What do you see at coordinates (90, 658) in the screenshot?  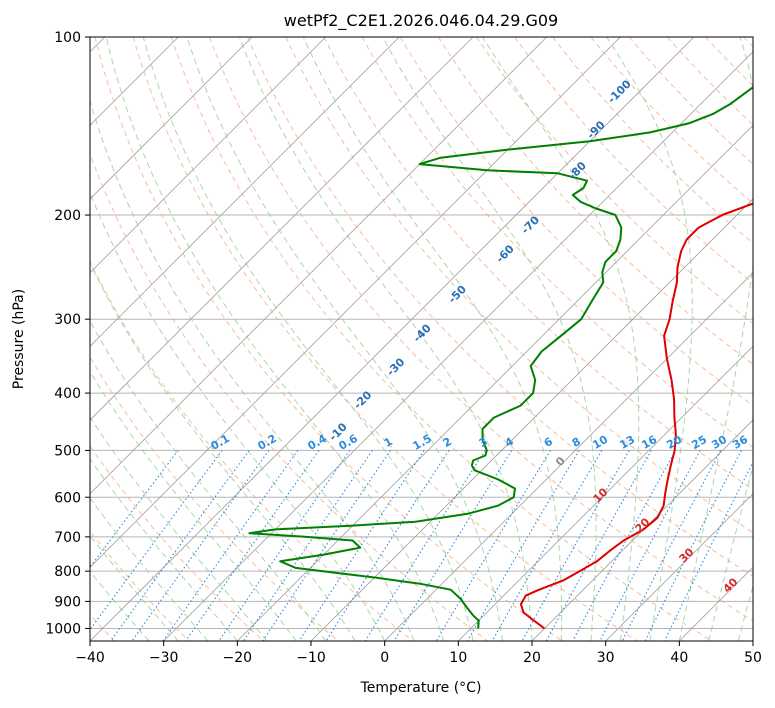 I see `x-tick-label: −40` at bounding box center [90, 658].